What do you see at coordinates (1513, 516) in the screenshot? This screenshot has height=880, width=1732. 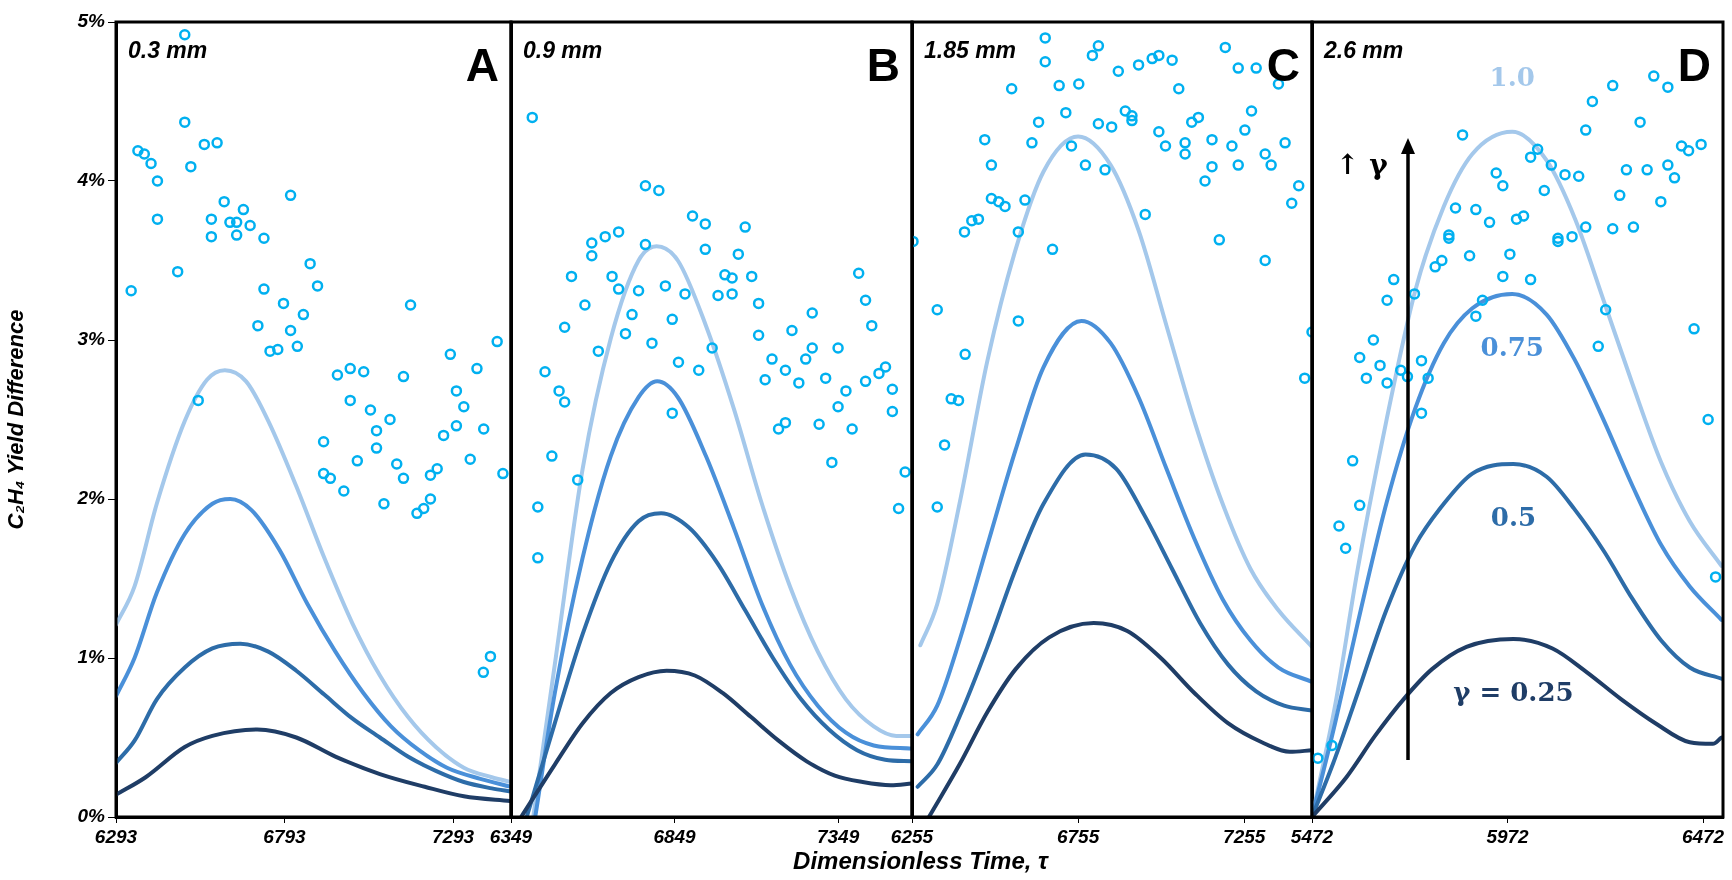 I see `series-label: 0.5` at bounding box center [1513, 516].